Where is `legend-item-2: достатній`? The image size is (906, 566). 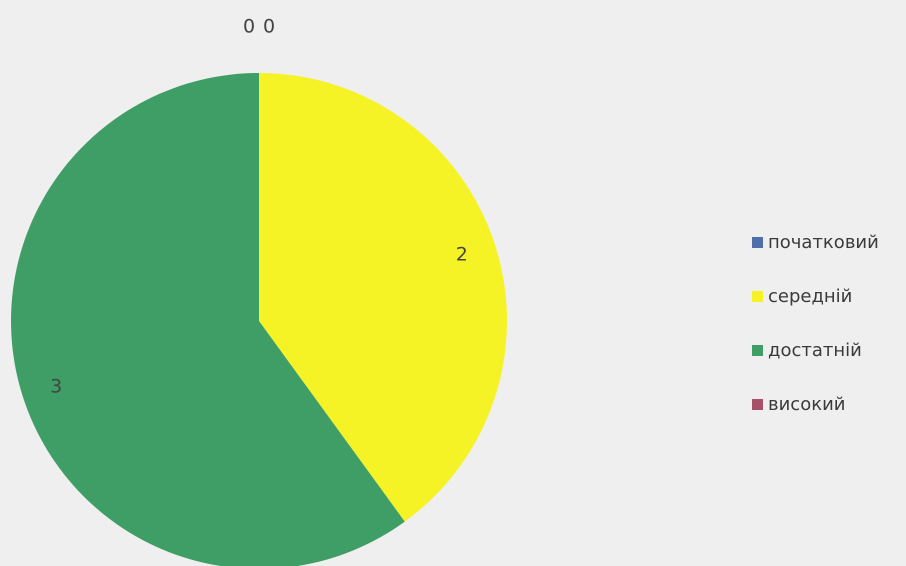 legend-item-2: достатній is located at coordinates (815, 350).